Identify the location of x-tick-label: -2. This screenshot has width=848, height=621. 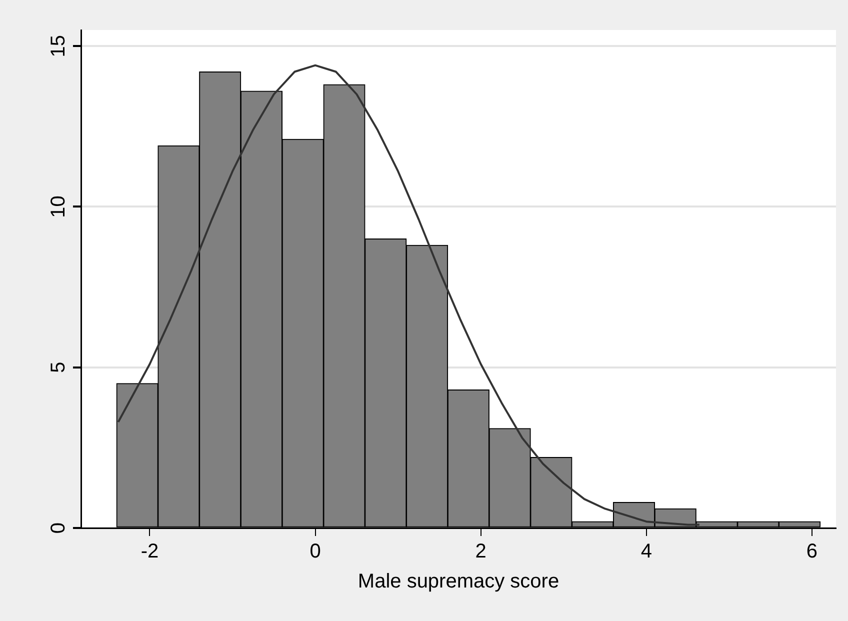
(149, 551).